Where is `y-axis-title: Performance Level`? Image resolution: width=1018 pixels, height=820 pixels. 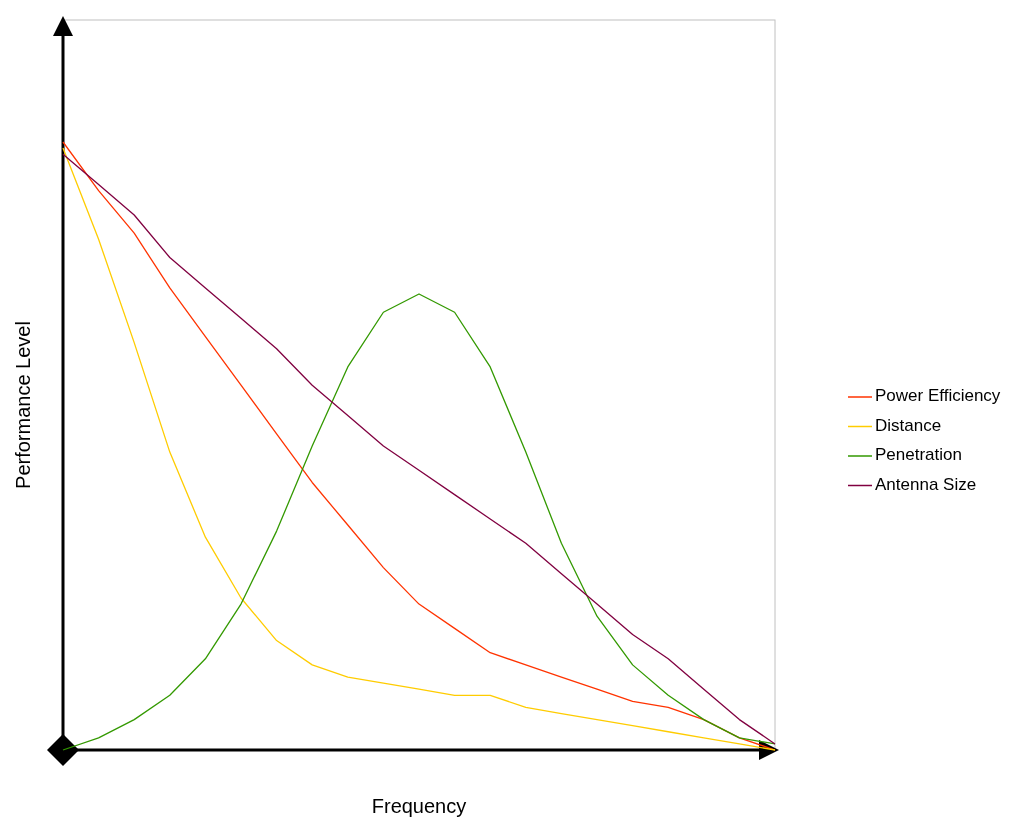 y-axis-title: Performance Level is located at coordinates (23, 405).